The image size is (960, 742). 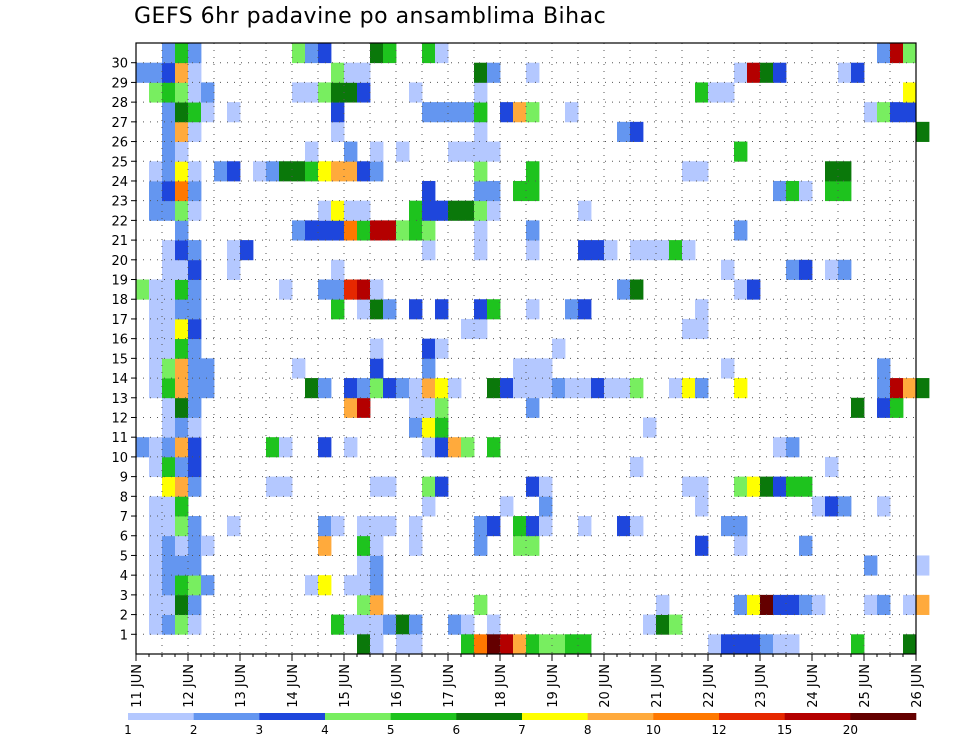 I want to click on legend-label: 15, so click(x=784, y=730).